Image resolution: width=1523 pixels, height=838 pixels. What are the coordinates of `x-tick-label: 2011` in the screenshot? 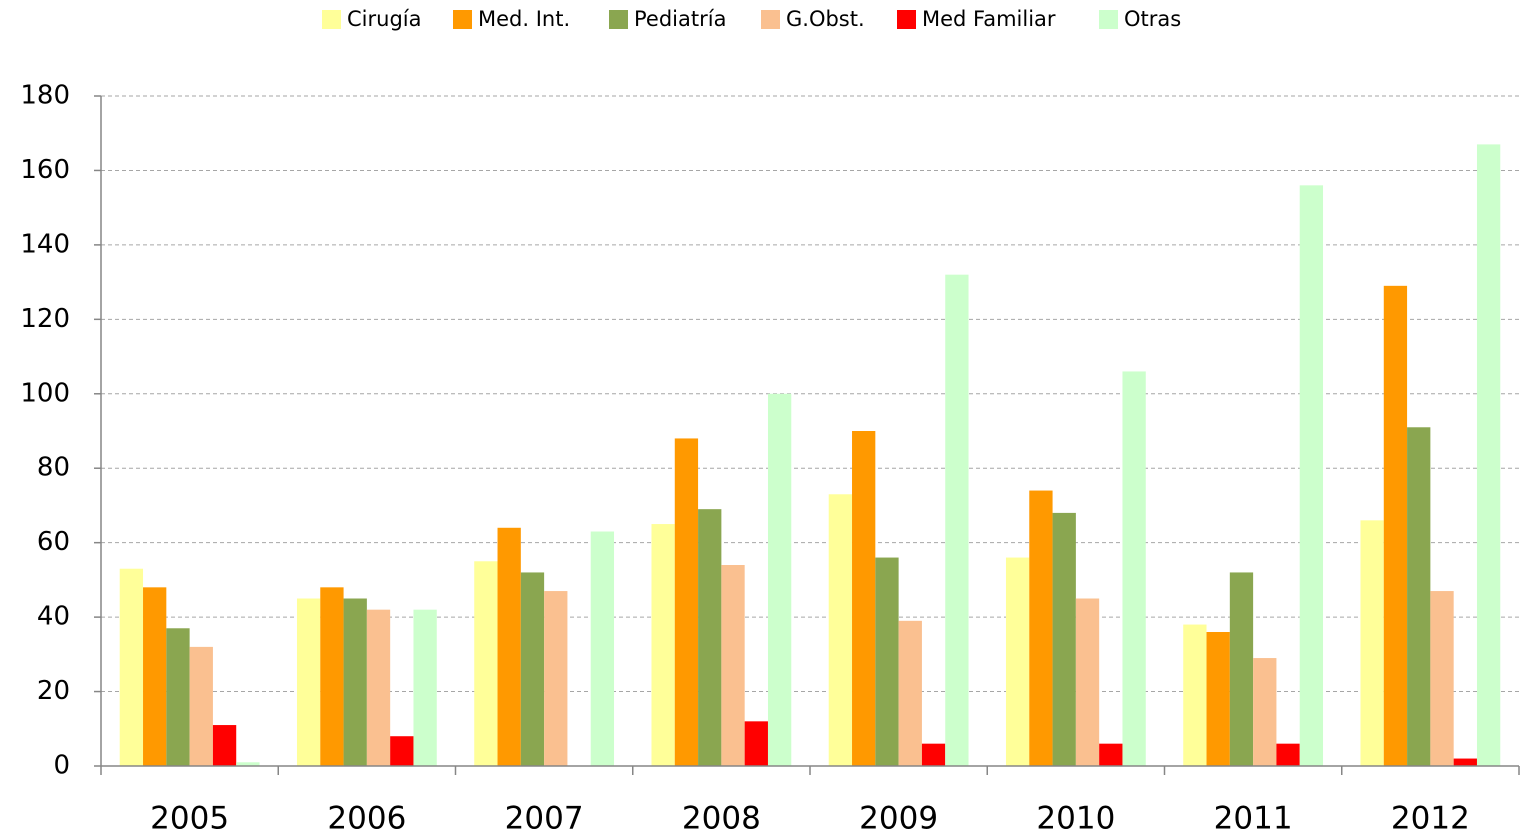 It's located at (1253, 819).